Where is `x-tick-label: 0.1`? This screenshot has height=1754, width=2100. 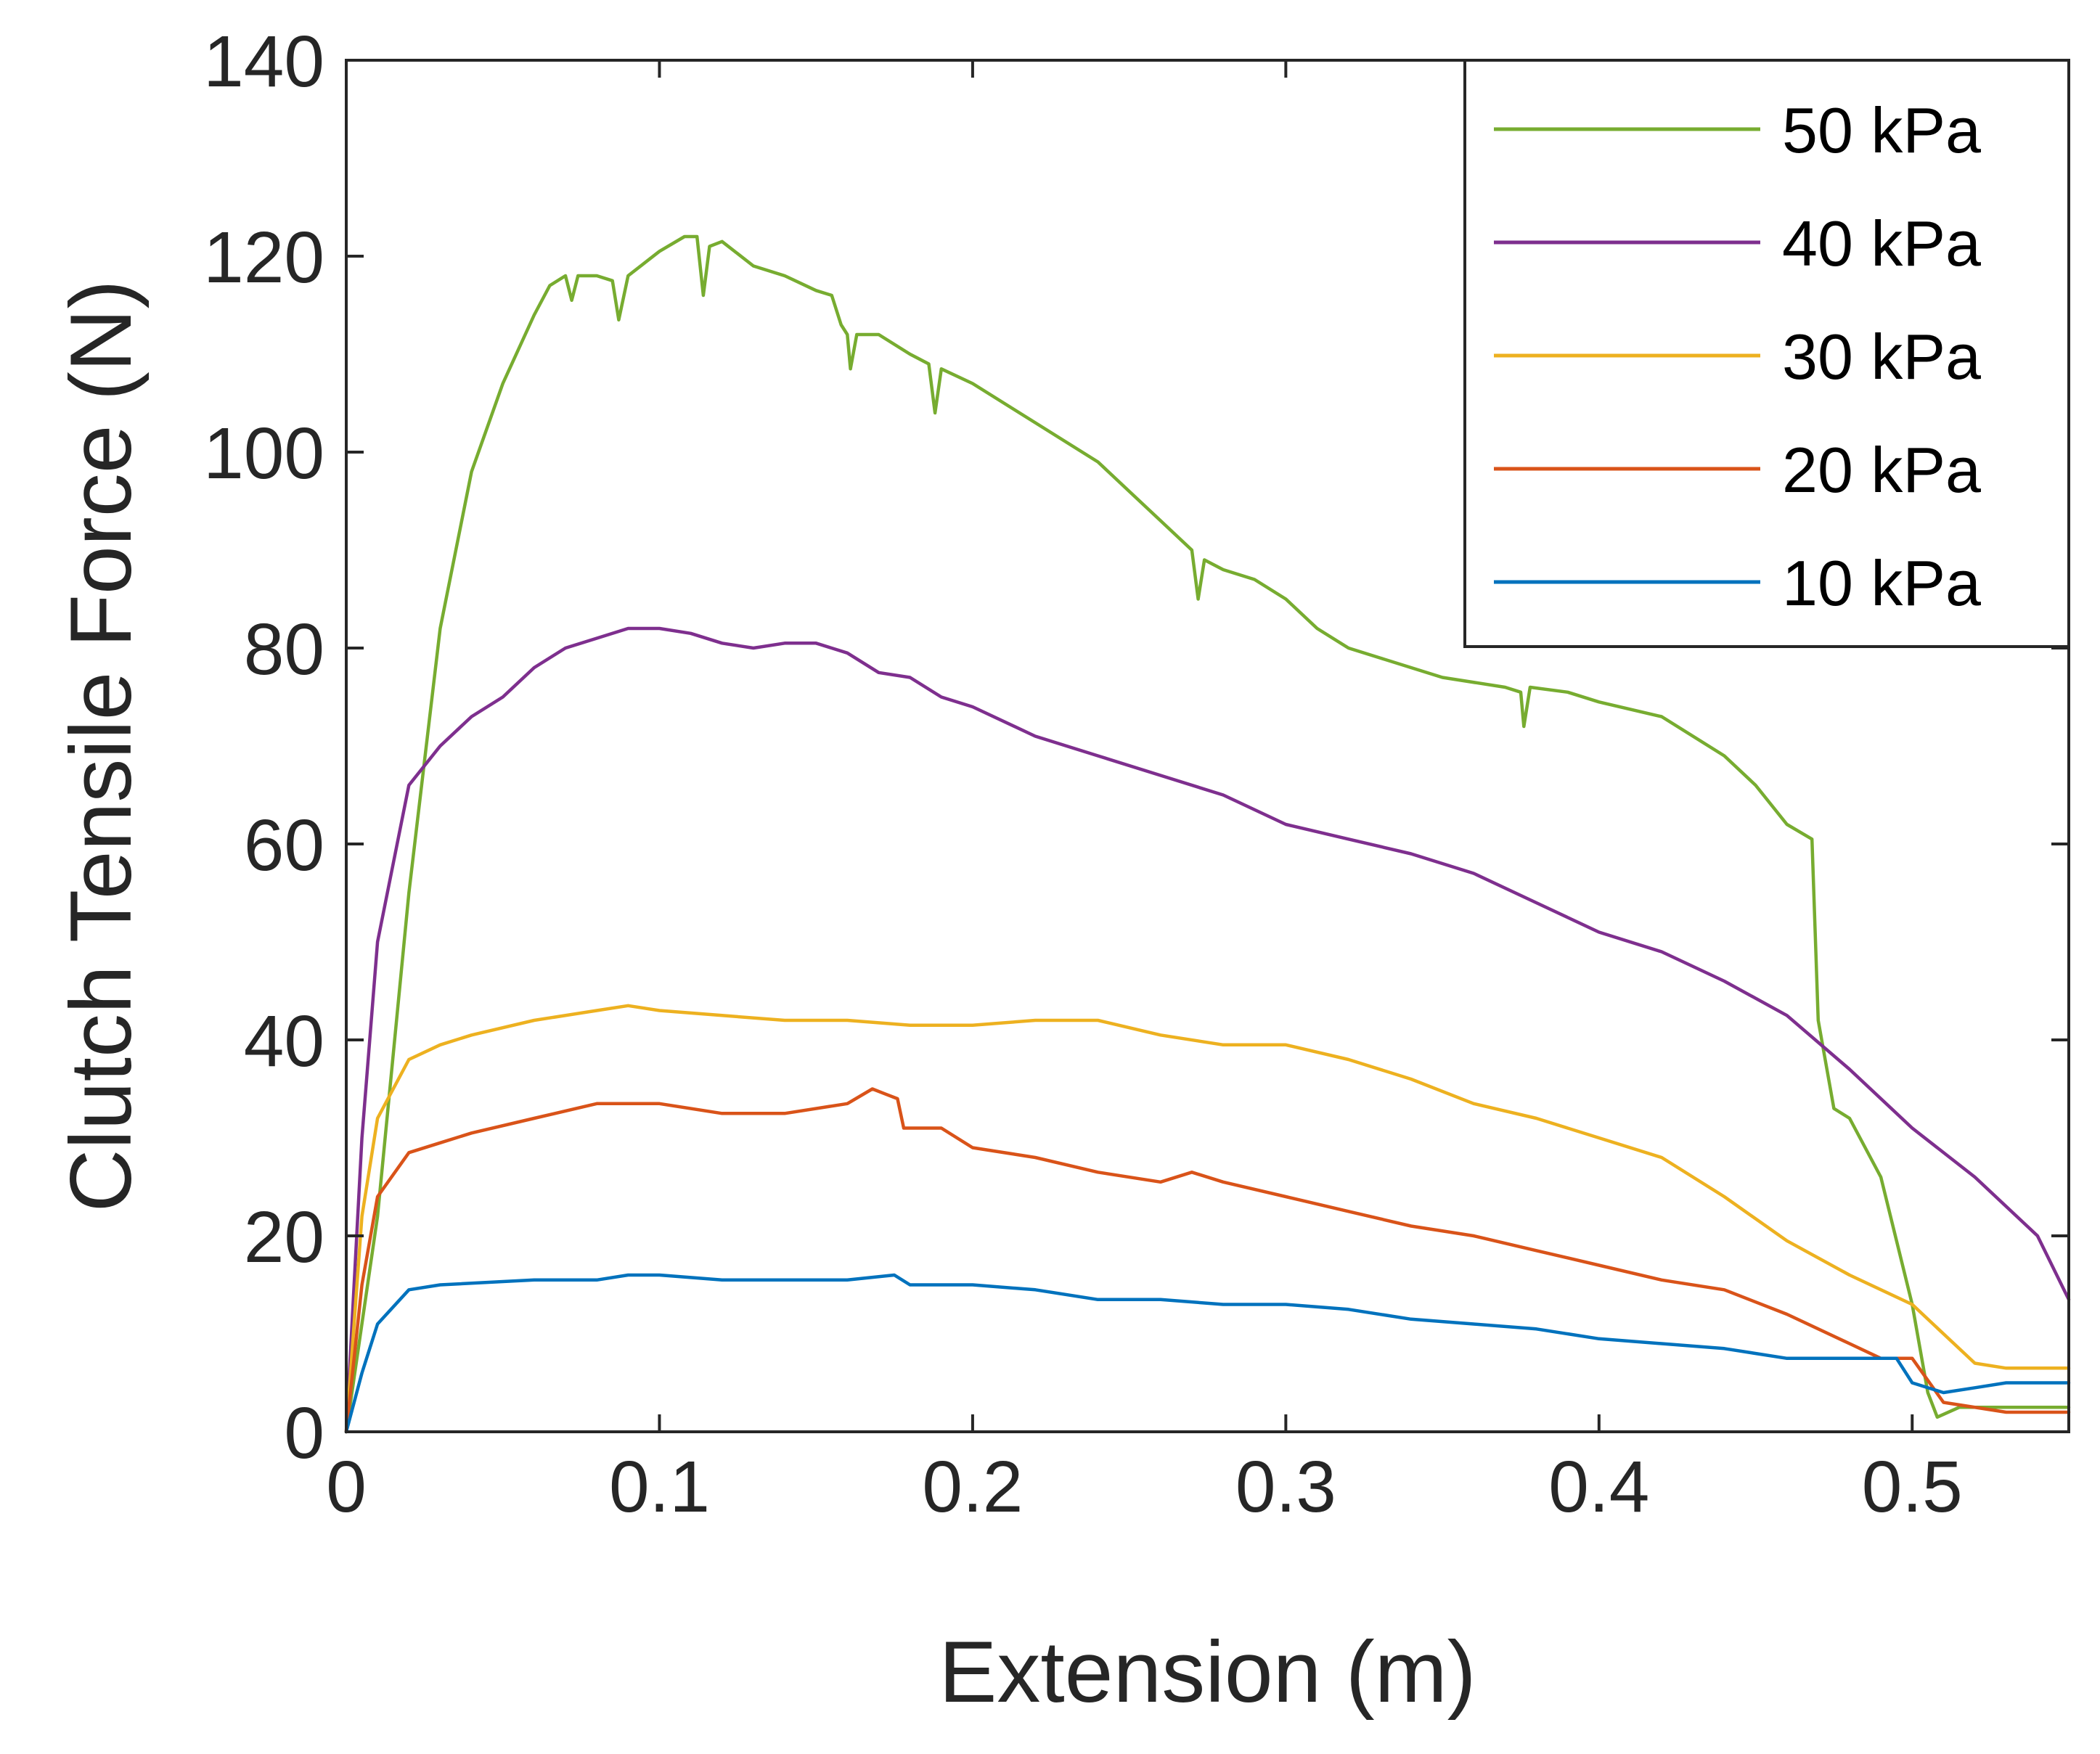 x-tick-label: 0.1 is located at coordinates (659, 1487).